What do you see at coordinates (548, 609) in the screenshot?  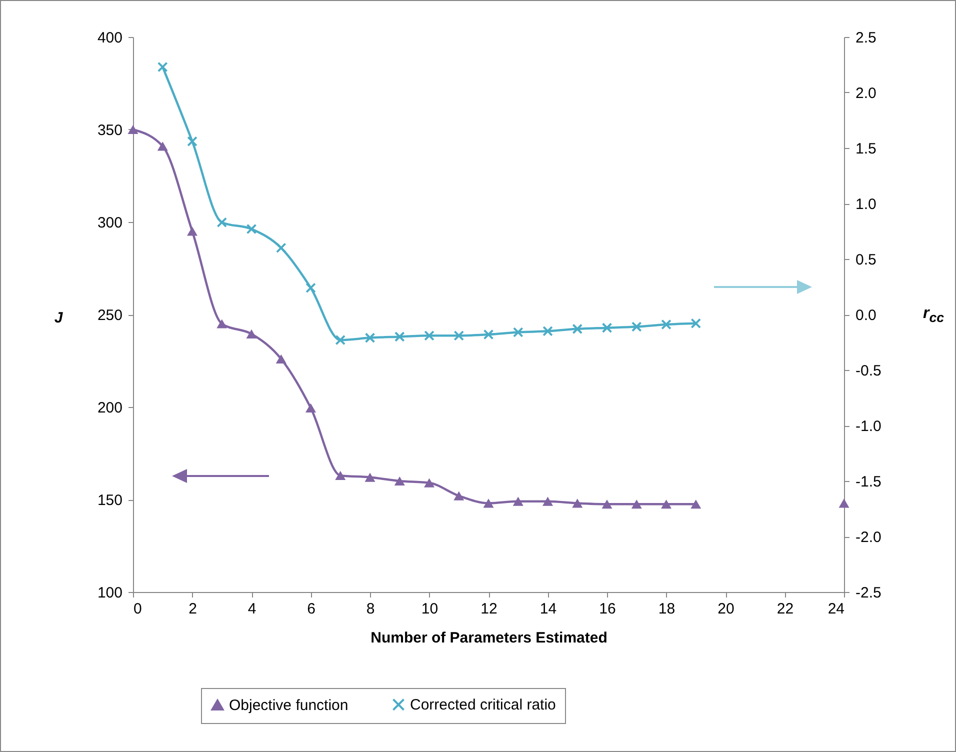 I see `x-tick-label: 14` at bounding box center [548, 609].